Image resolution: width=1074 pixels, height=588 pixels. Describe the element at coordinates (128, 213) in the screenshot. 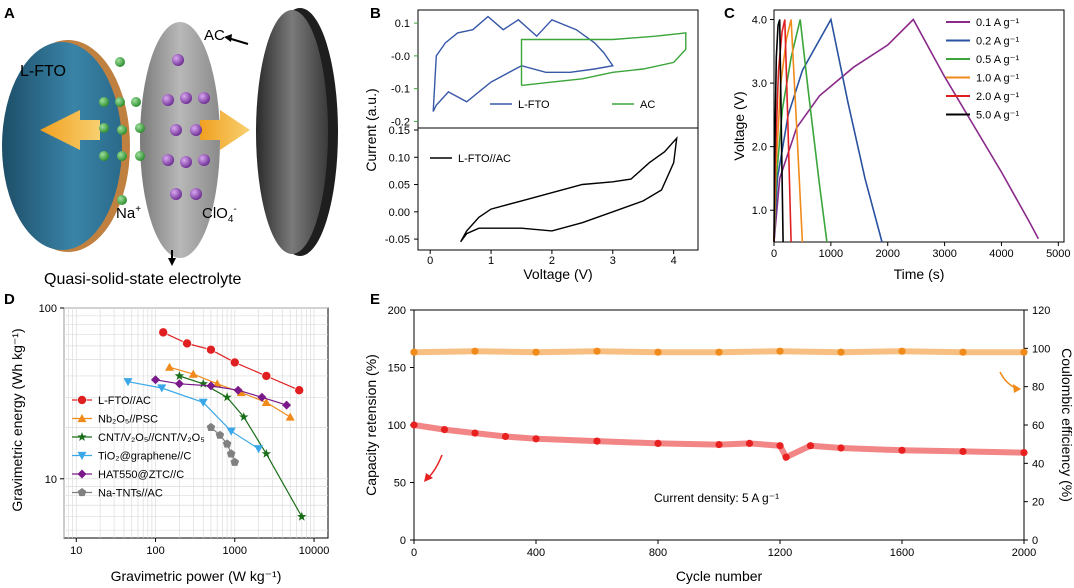

I see `na-label: Na+` at that location.